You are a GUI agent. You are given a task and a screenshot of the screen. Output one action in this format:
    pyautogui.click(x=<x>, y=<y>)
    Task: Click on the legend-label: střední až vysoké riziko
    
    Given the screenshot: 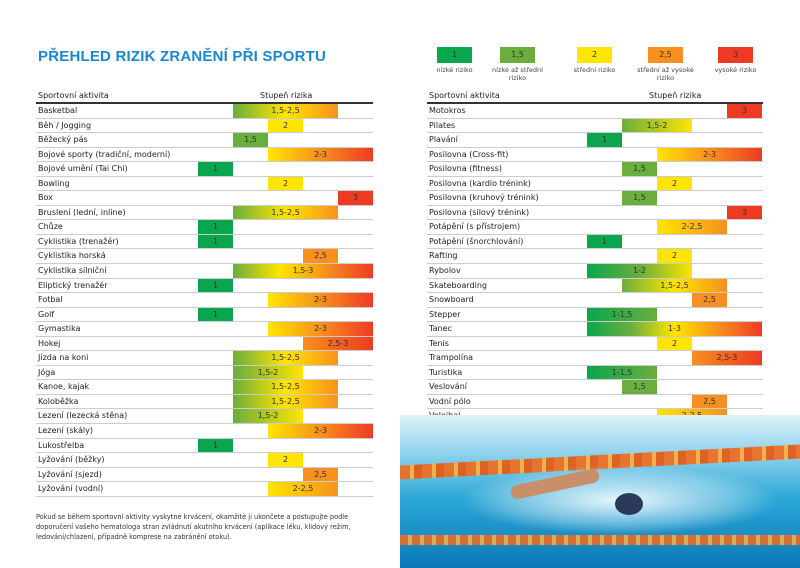 What is the action you would take?
    pyautogui.click(x=665, y=74)
    